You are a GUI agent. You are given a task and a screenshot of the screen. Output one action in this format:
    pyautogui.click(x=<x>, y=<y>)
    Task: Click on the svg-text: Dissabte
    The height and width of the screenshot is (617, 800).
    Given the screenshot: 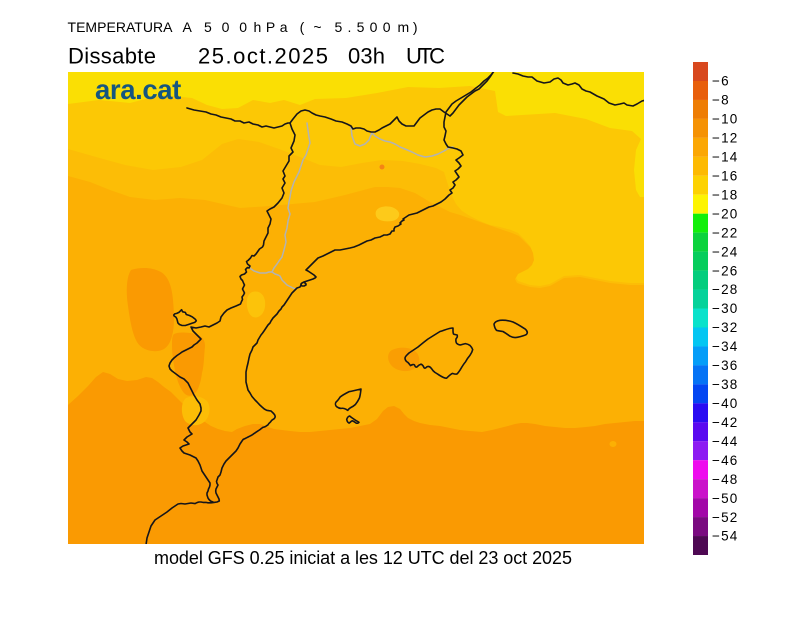 What is the action you would take?
    pyautogui.click(x=112, y=56)
    